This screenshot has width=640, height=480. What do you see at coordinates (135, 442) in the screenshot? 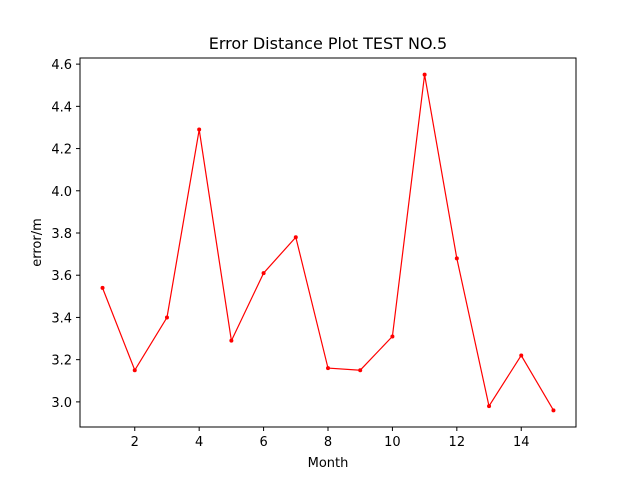
I see `x-tick-label: 2` at bounding box center [135, 442].